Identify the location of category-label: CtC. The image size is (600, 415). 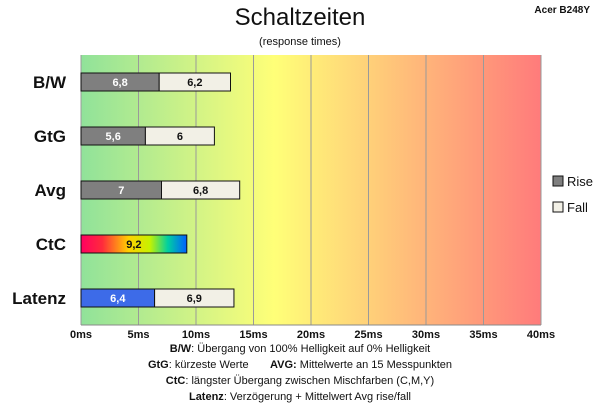
(51, 244).